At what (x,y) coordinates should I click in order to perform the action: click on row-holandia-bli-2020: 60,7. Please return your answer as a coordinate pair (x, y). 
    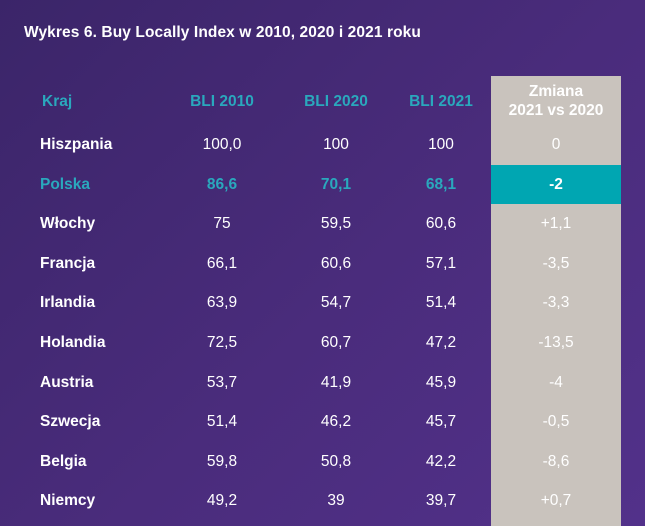
    Looking at the image, I should click on (336, 342).